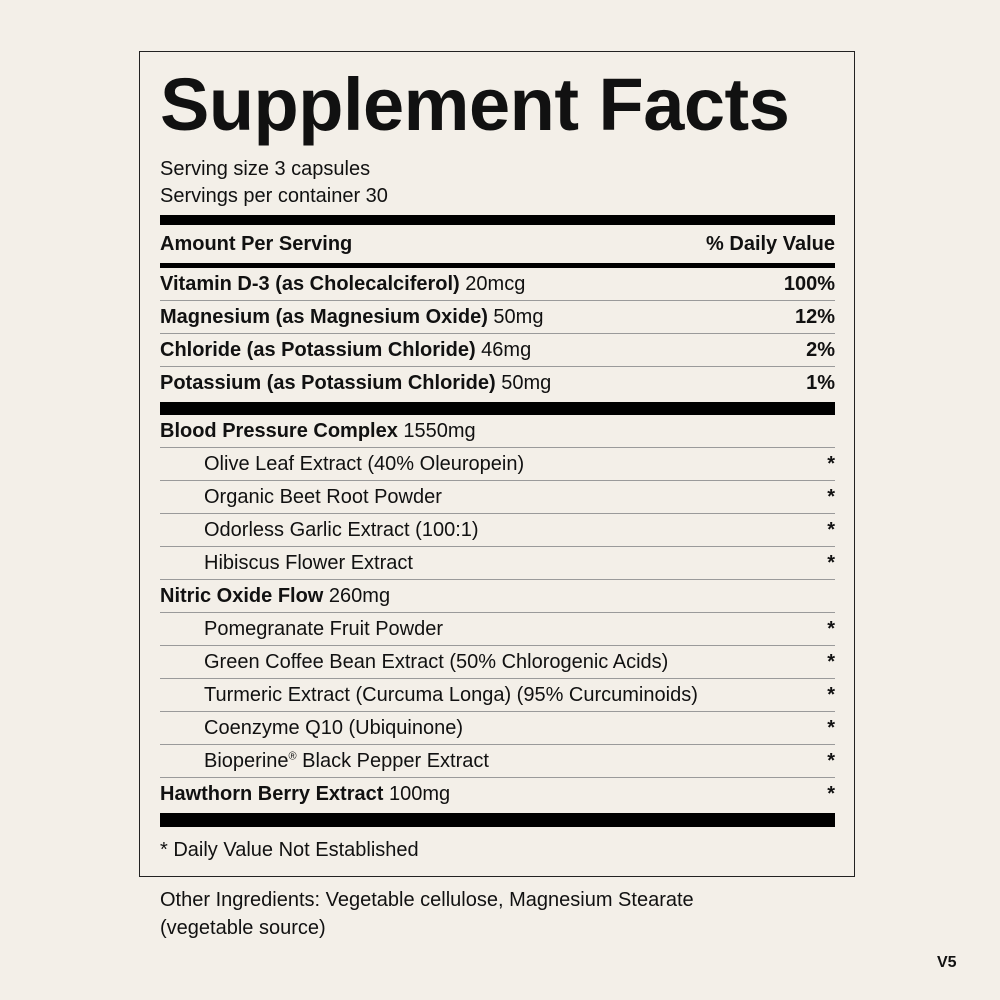 The height and width of the screenshot is (1000, 1000). Describe the element at coordinates (497, 530) in the screenshot. I see `ingredient-row: Odorless Garlic Extract (100:1) *` at that location.